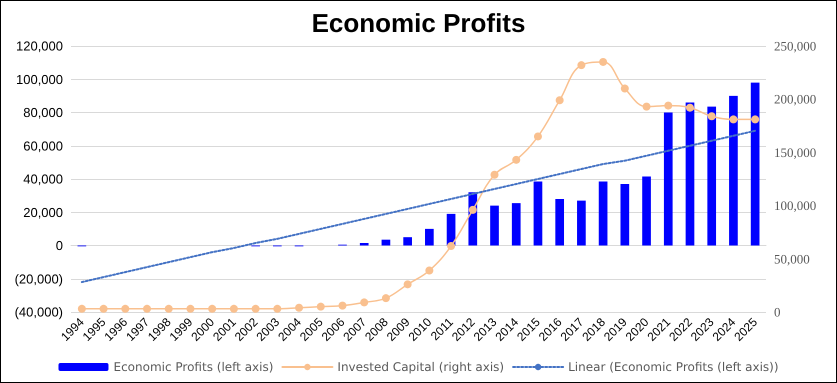  What do you see at coordinates (792, 258) in the screenshot?
I see `y2-tick-label: 50,000` at bounding box center [792, 258].